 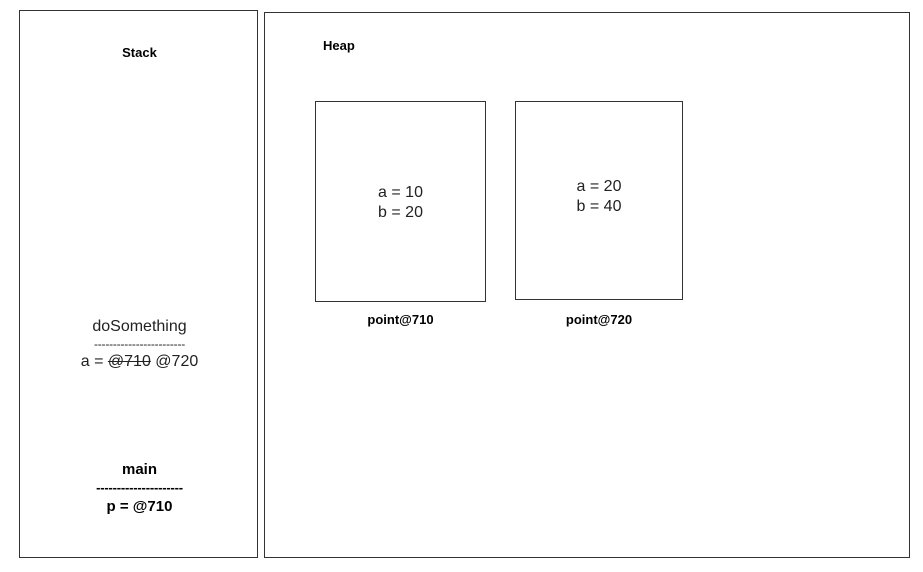 What do you see at coordinates (400, 192) in the screenshot?
I see `field-a: a = 10` at bounding box center [400, 192].